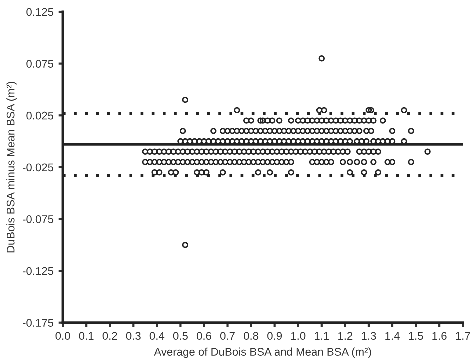  What do you see at coordinates (275, 336) in the screenshot?
I see `x-tick-label: 0.9` at bounding box center [275, 336].